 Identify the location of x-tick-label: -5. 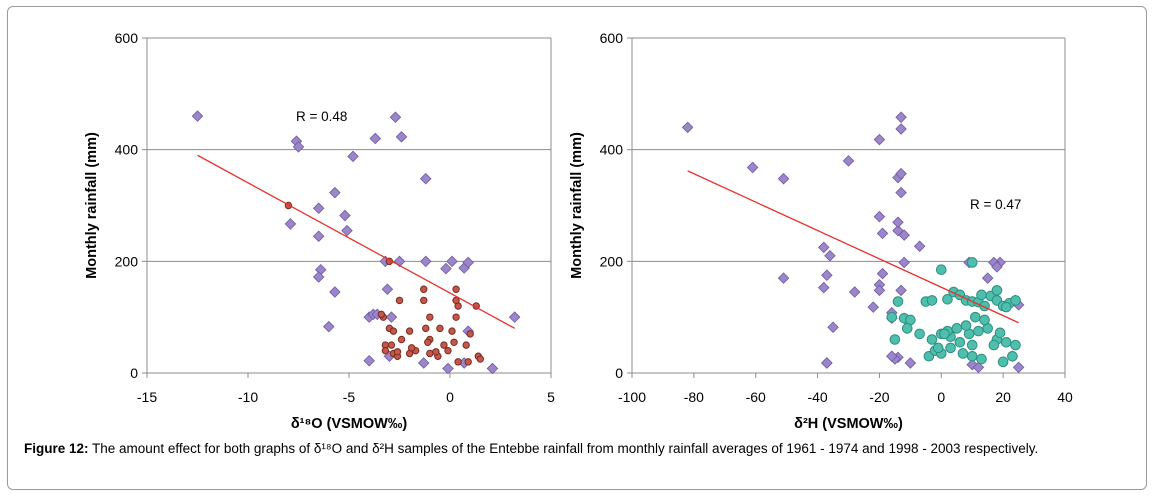
(349, 397).